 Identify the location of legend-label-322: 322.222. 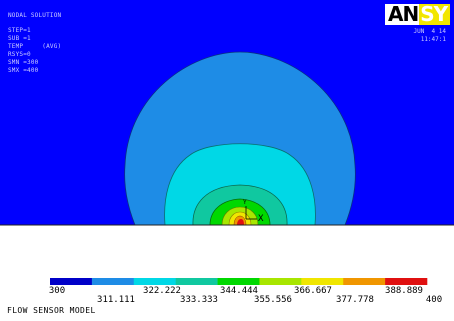
(162, 291).